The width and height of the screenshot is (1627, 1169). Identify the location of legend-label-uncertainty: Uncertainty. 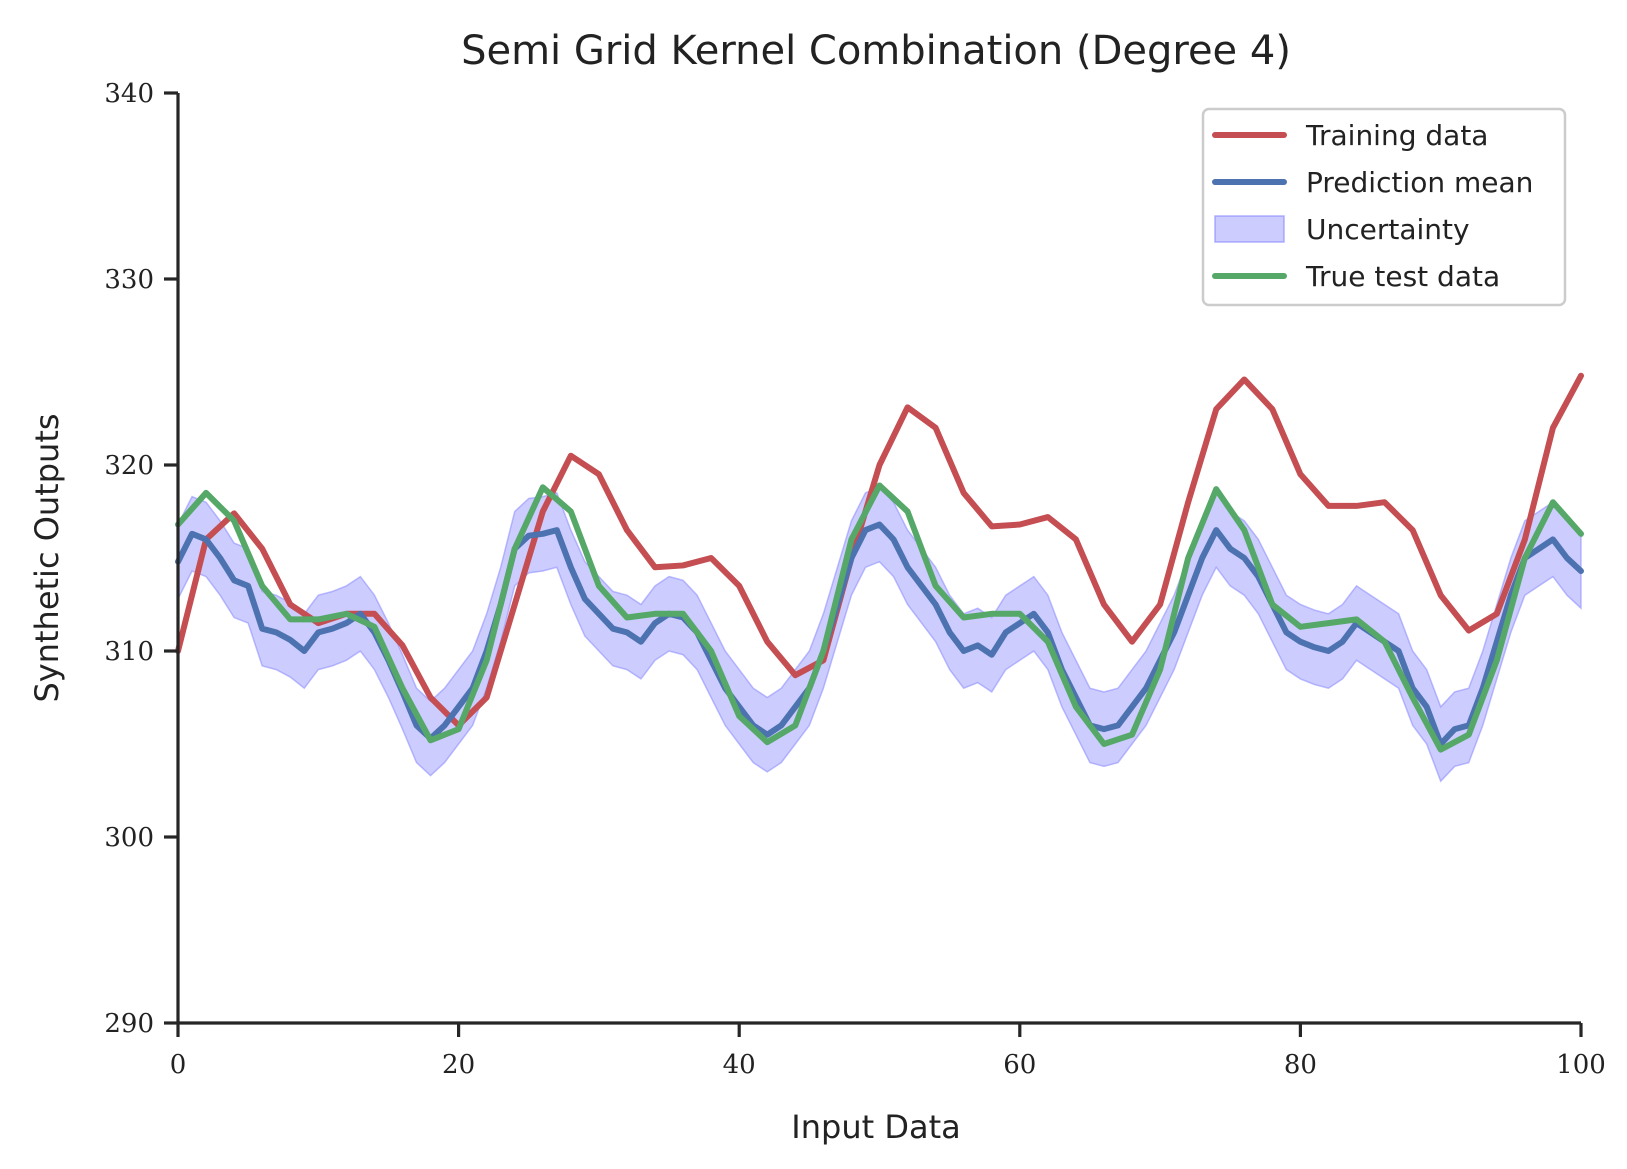
(1388, 229).